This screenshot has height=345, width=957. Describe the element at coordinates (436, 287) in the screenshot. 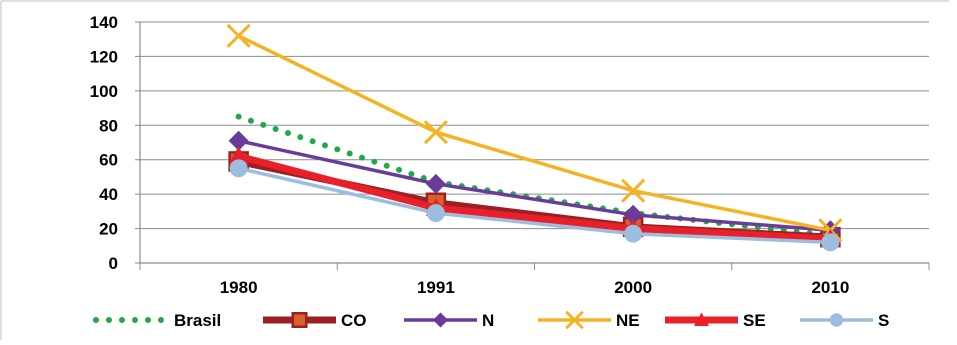

I see `x-tick-label-1991: 1991` at that location.